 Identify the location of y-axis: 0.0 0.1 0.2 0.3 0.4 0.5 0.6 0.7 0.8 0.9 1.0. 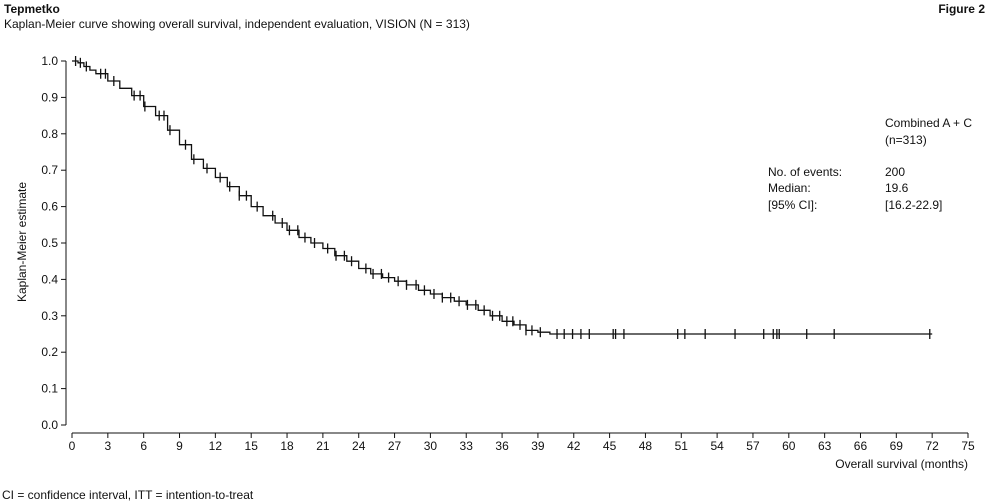
(54, 243).